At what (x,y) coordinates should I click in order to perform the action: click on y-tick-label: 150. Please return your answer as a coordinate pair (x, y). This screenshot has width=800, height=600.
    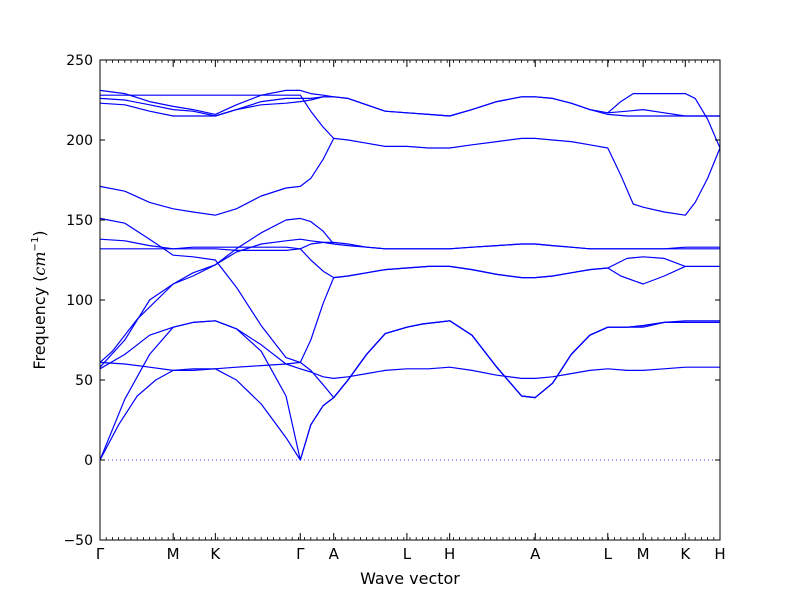
    Looking at the image, I should click on (79, 221).